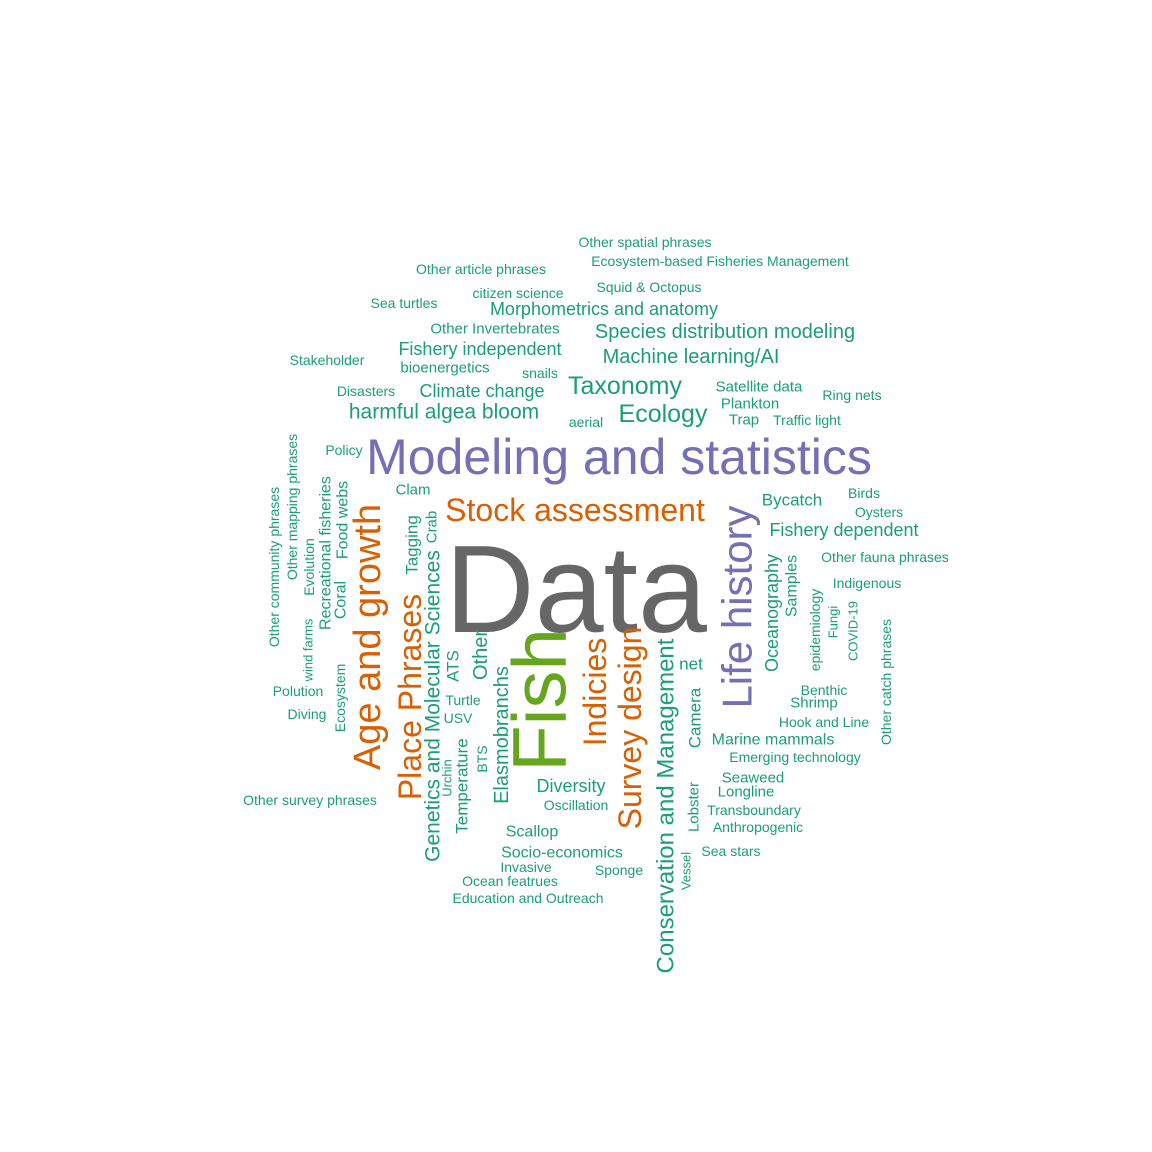 The width and height of the screenshot is (1152, 1152). Describe the element at coordinates (576, 805) in the screenshot. I see `word-oscillation: Oscillation` at that location.